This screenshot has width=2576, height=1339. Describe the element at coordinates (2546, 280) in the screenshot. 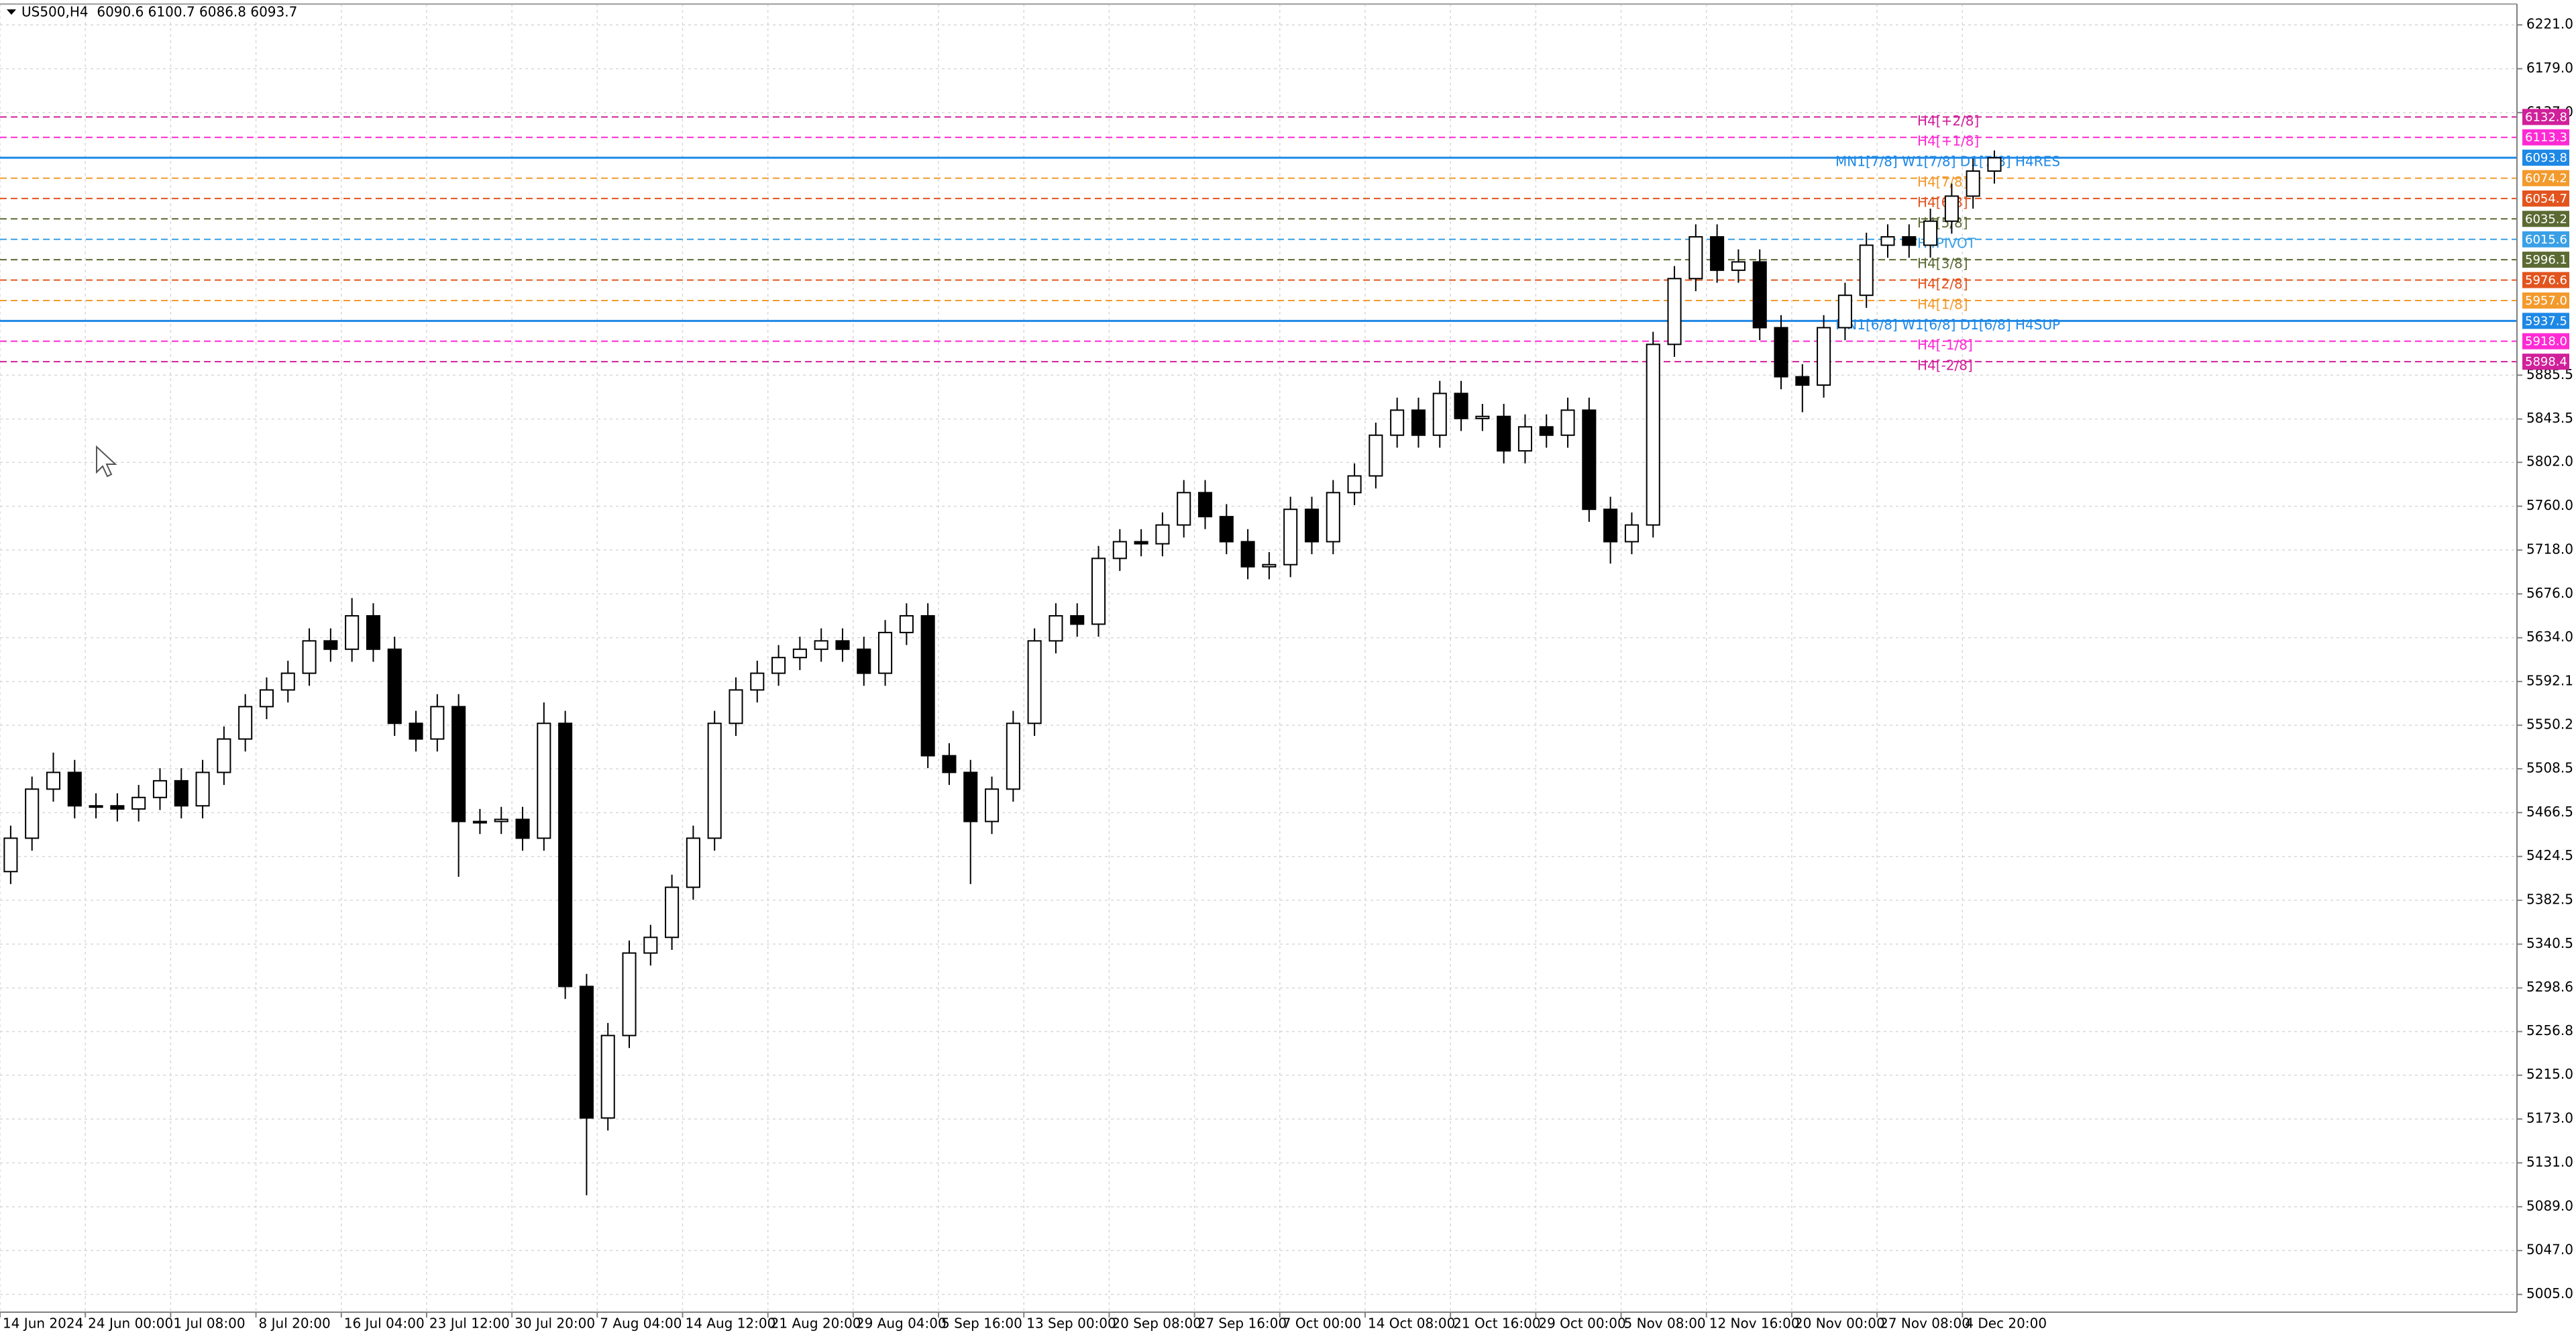

I see `price-tag-label: 5976.6` at that location.